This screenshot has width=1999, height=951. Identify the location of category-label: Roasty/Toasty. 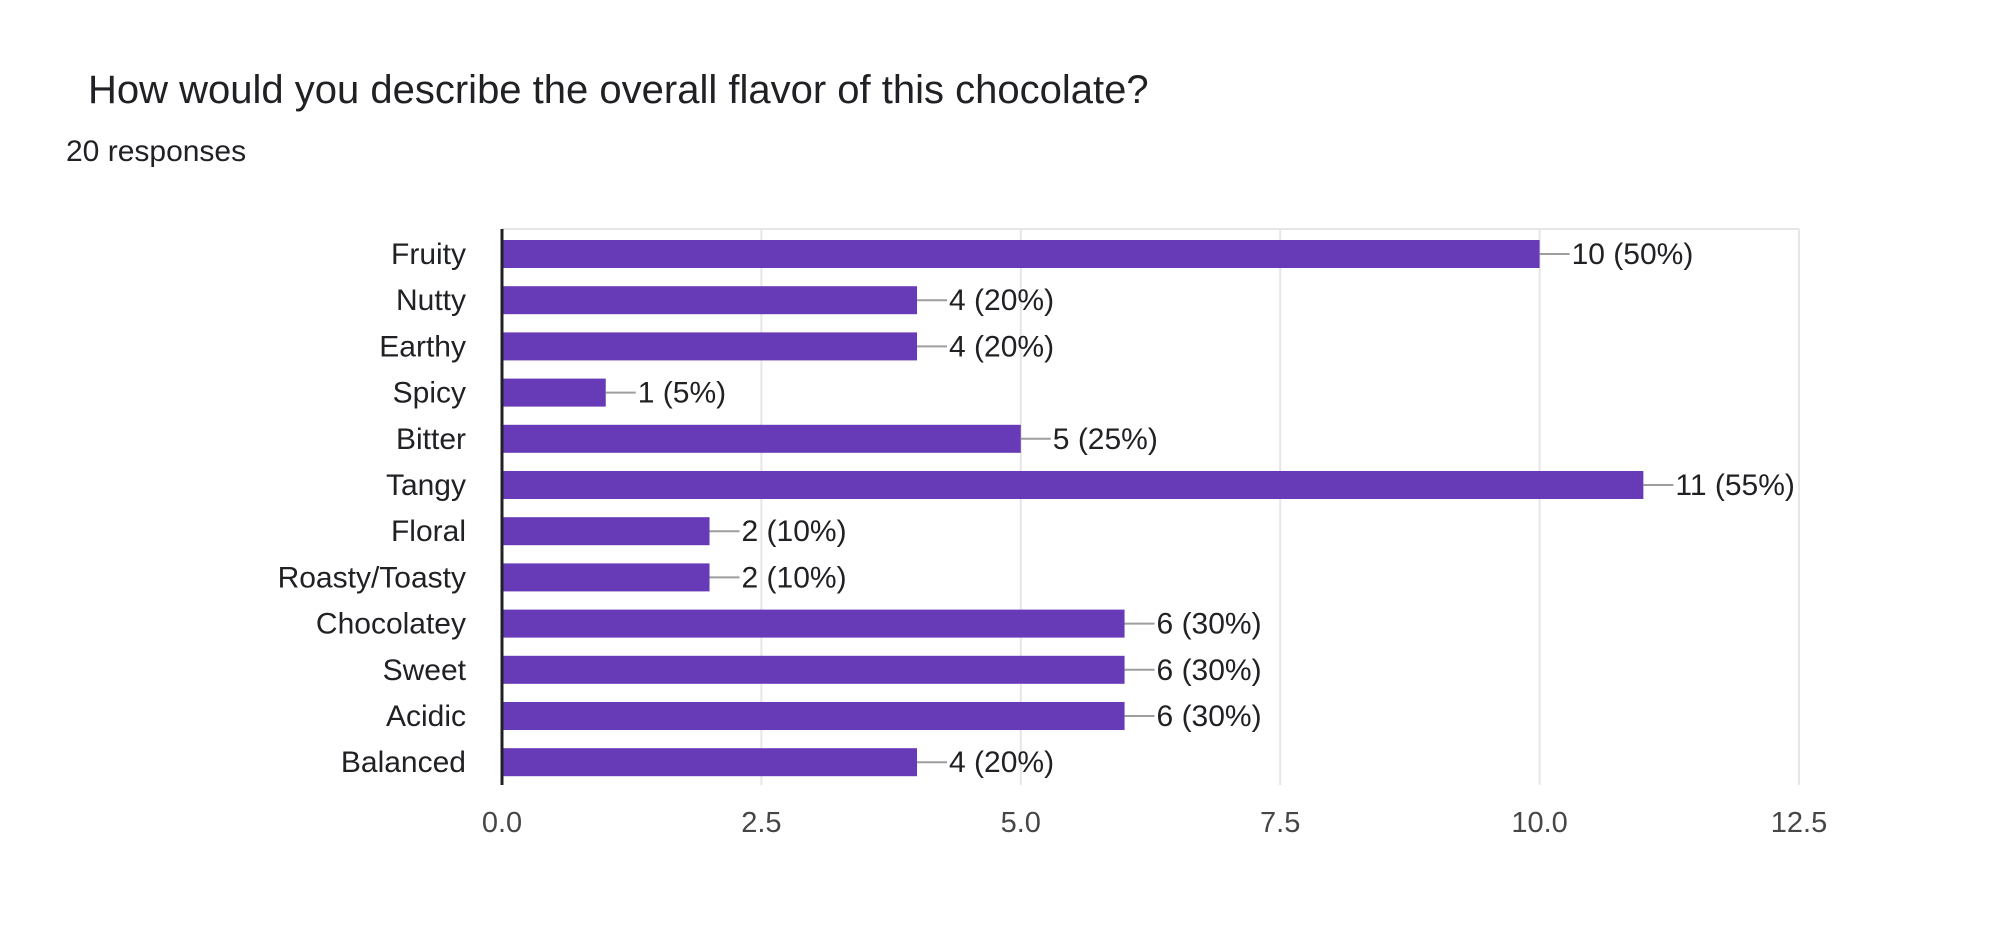
(372, 577).